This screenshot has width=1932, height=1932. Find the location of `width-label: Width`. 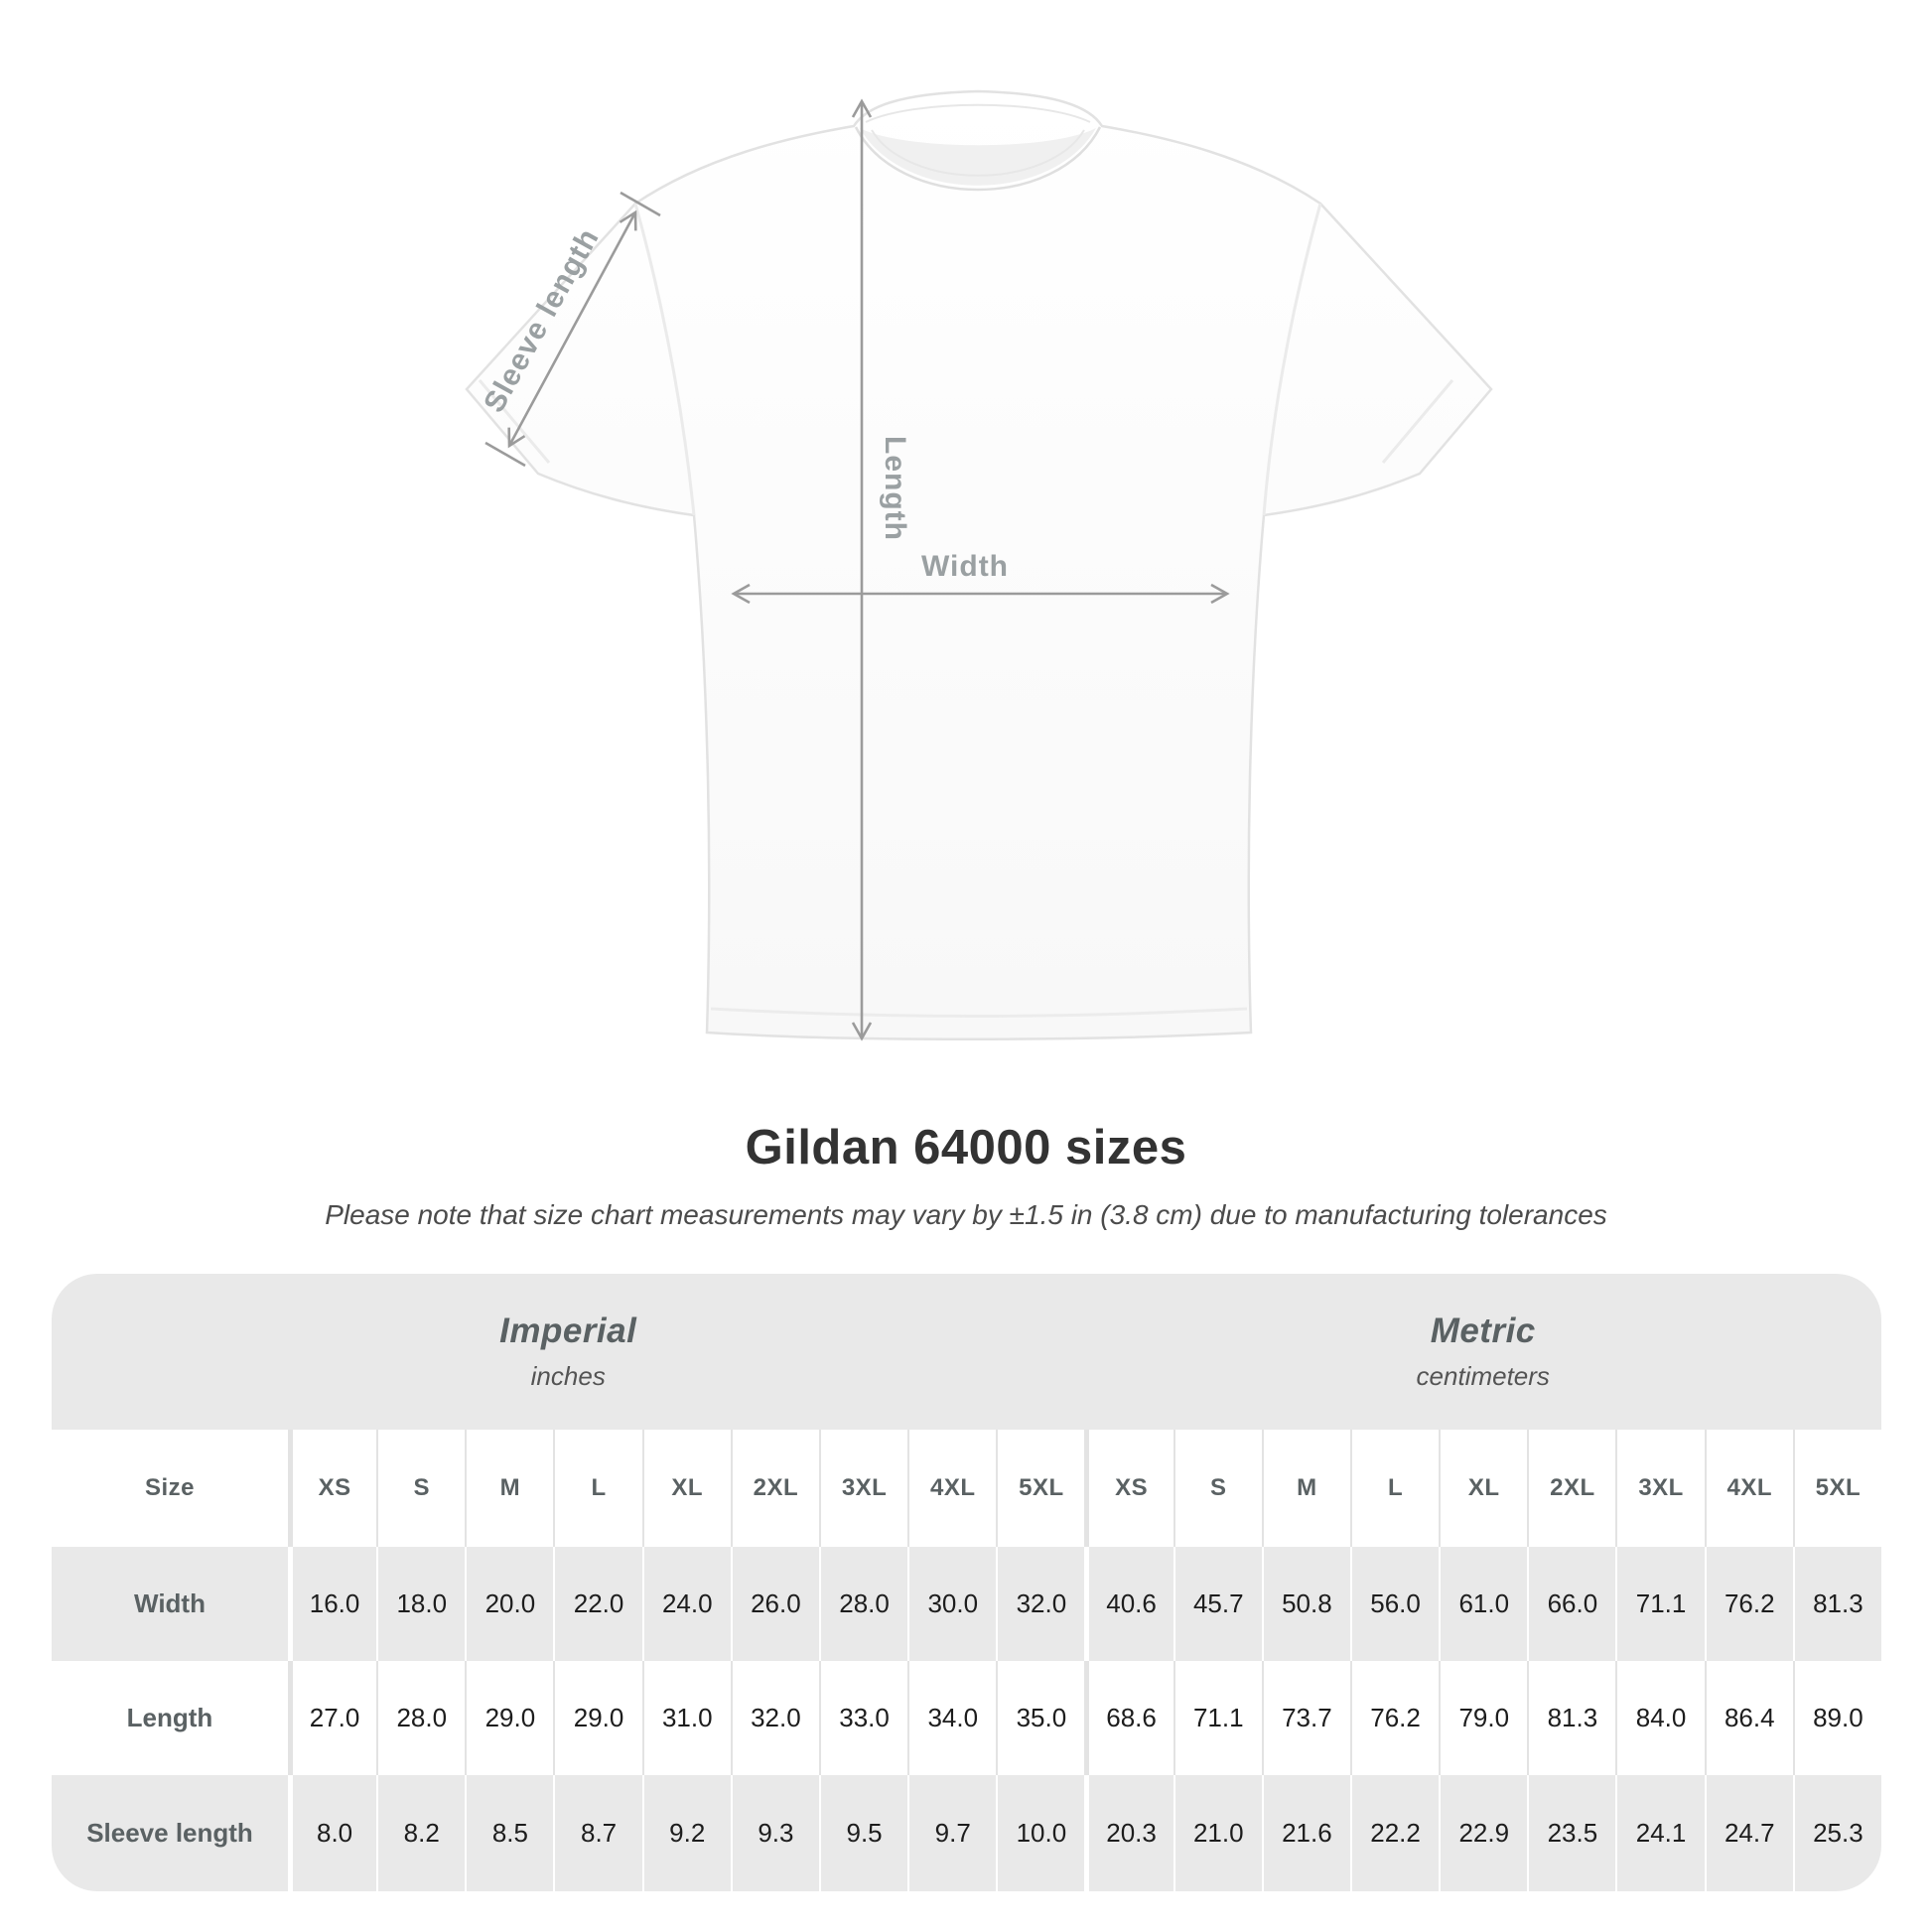

width-label: Width is located at coordinates (965, 566).